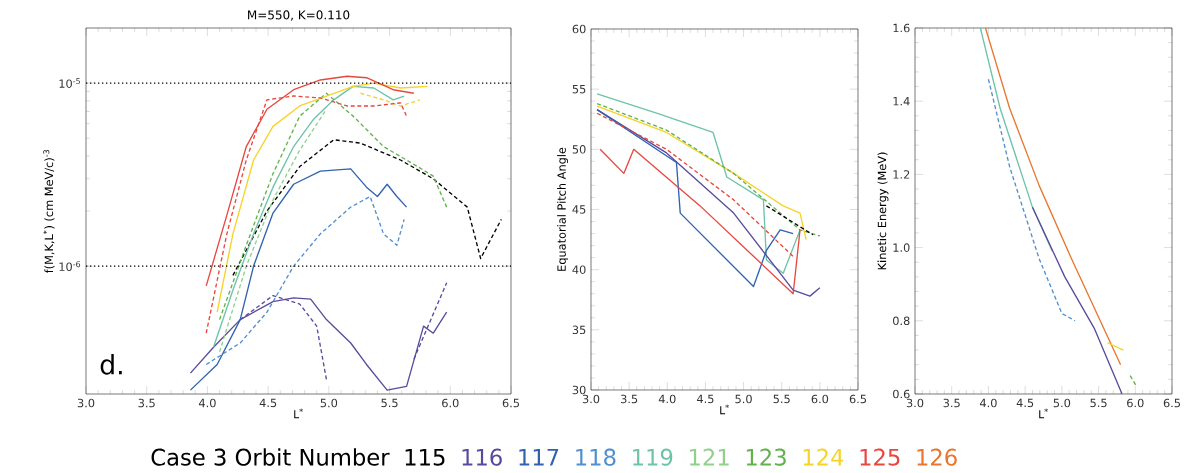 The image size is (1196, 473). What do you see at coordinates (482, 457) in the screenshot?
I see `text: 116` at bounding box center [482, 457].